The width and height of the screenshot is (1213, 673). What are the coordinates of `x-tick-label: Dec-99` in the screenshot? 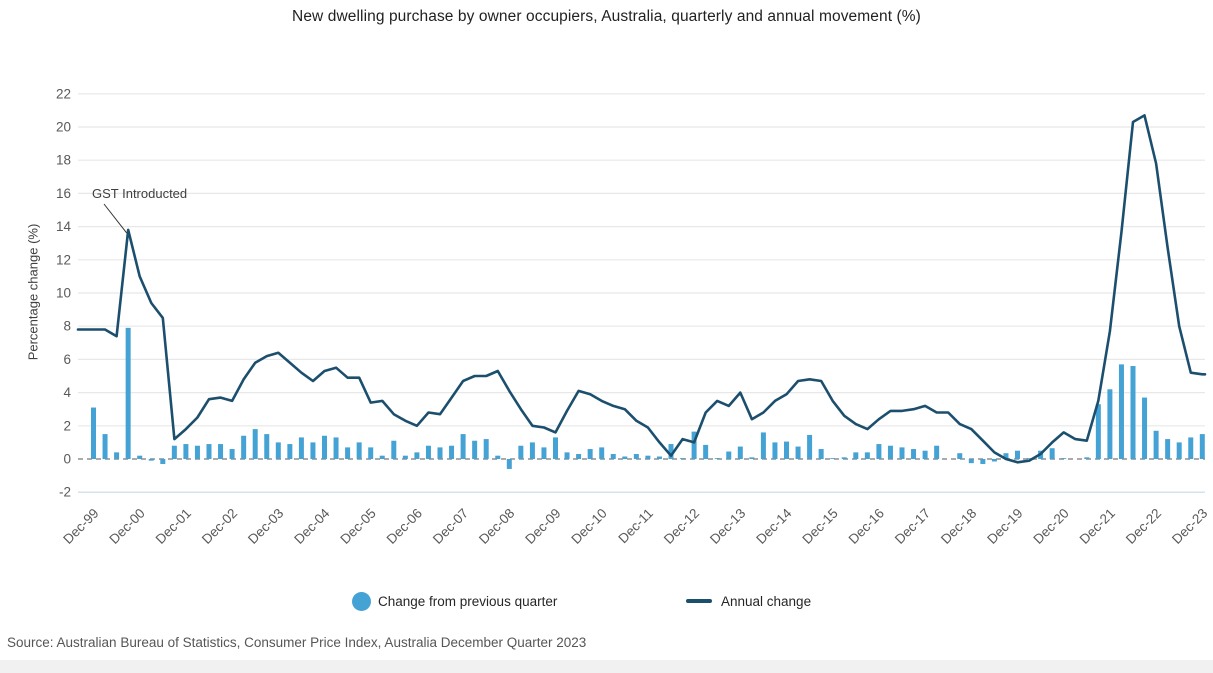 It's located at (80, 526).